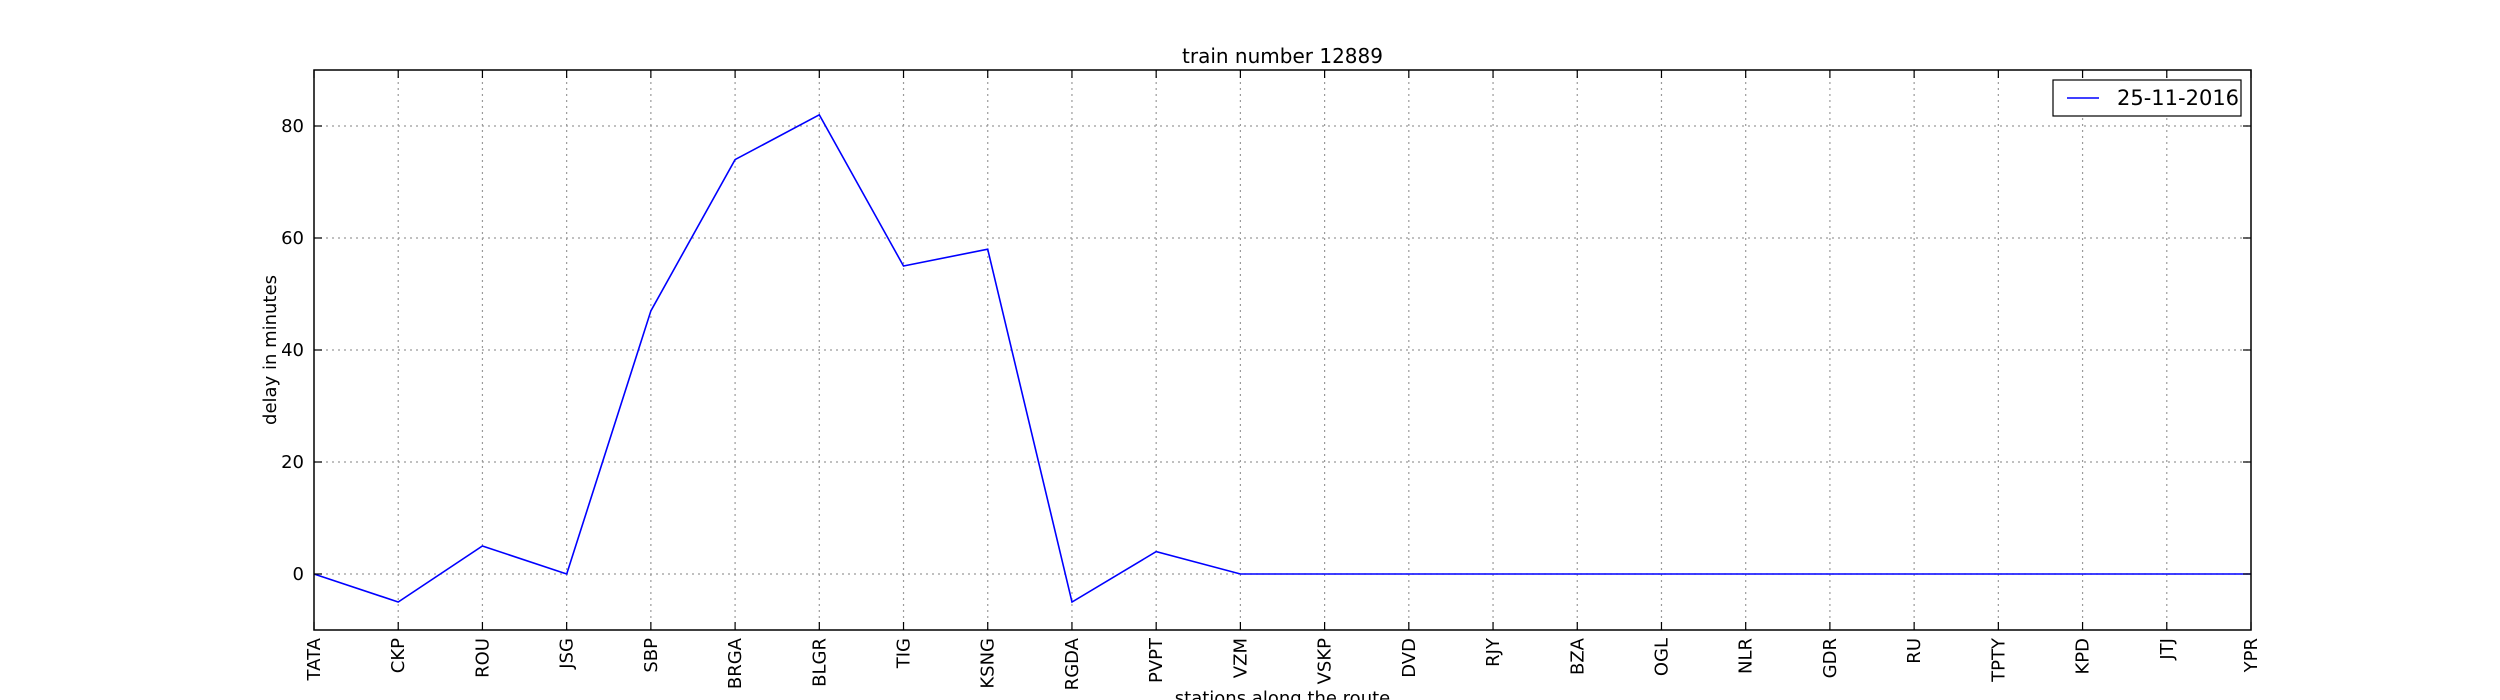 This screenshot has width=2500, height=700. I want to click on y-axis-label: delay in minutes, so click(270, 350).